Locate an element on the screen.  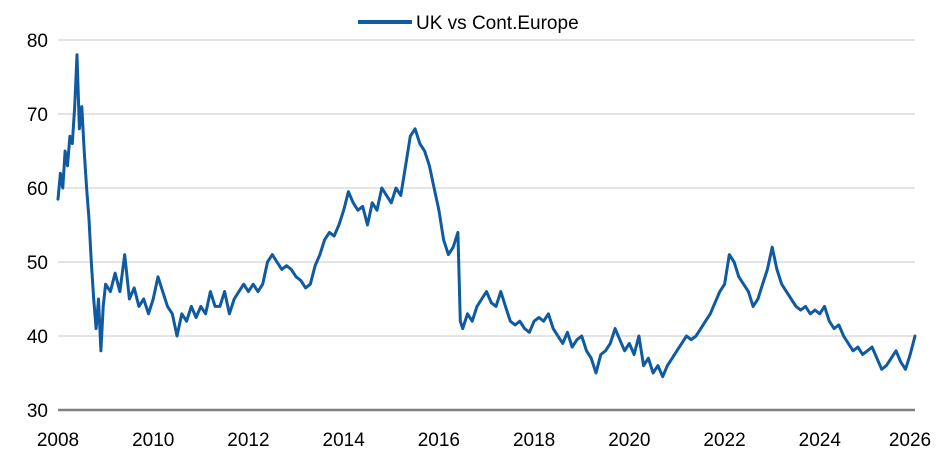
x-tick-label: 2026 is located at coordinates (910, 440).